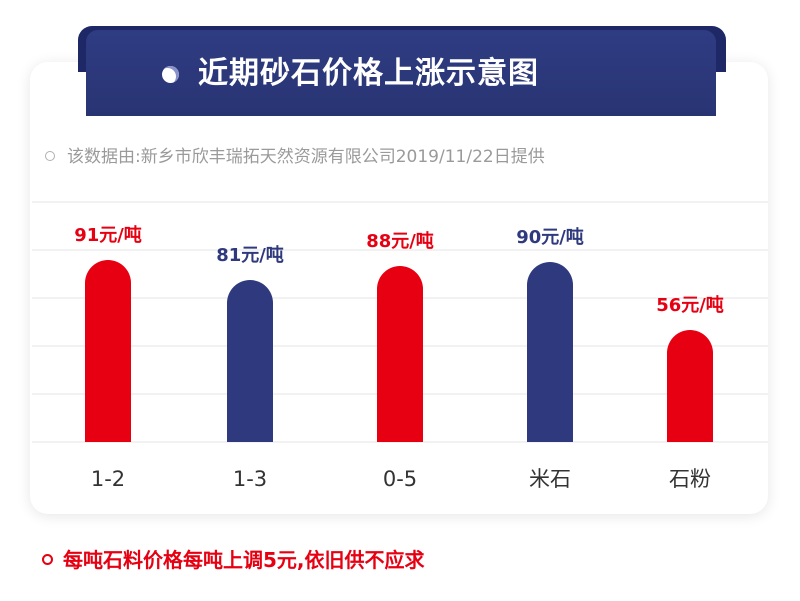  I want to click on footnote: 每吨石料价格每吨上调5元,依旧供不应求, so click(233, 560).